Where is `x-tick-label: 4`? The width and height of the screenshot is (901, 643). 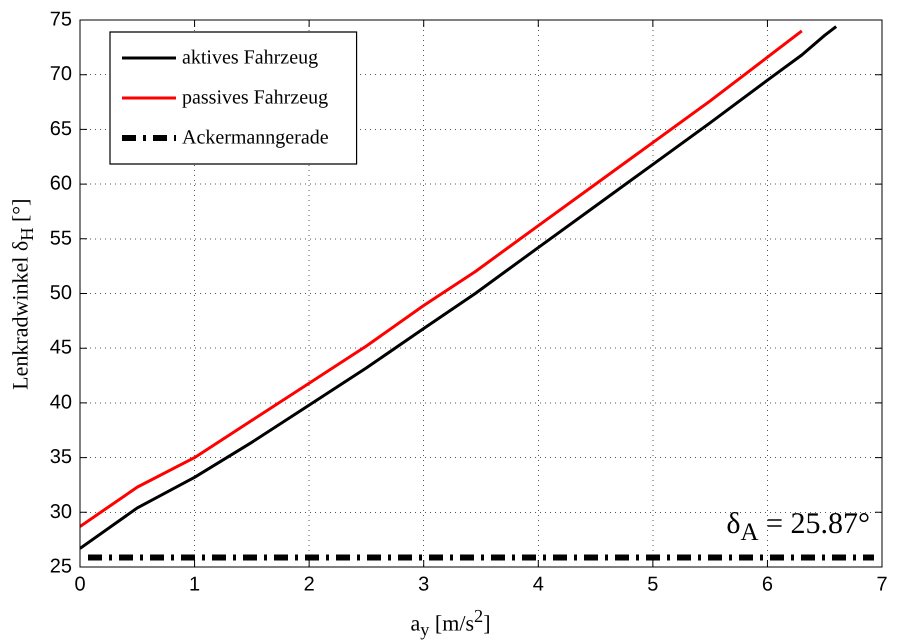 x-tick-label: 4 is located at coordinates (538, 585).